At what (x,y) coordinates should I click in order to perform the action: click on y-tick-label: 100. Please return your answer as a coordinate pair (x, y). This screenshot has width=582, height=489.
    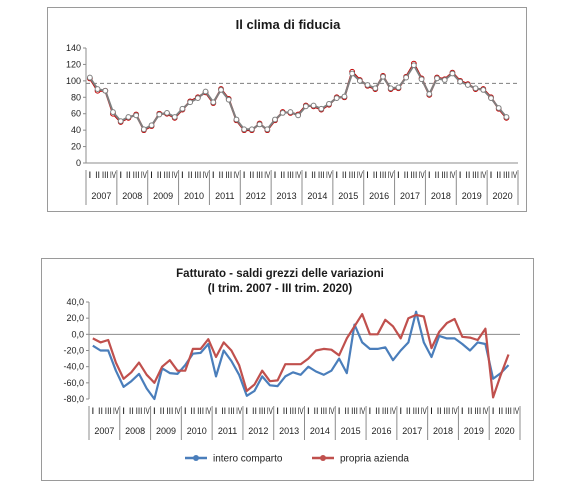
    Looking at the image, I should click on (73, 81).